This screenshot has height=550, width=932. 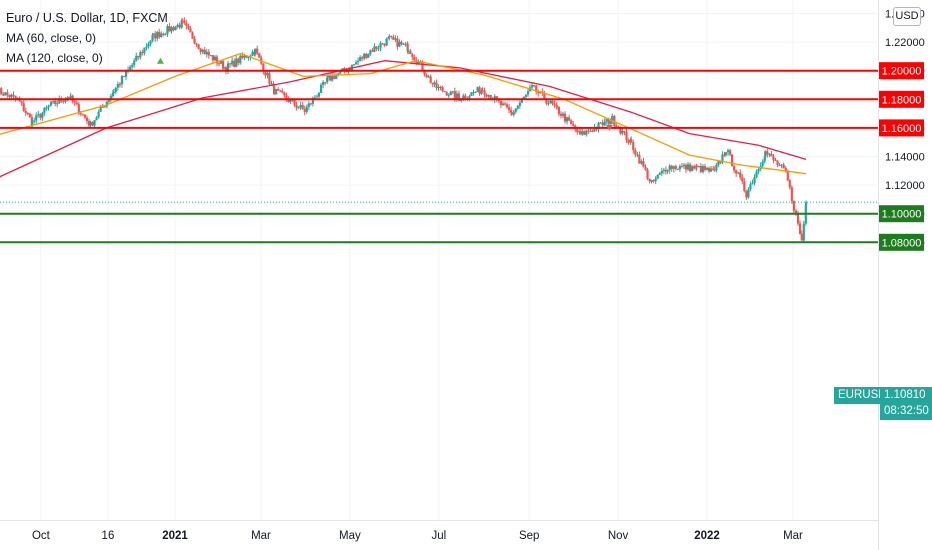 I want to click on legend-ma120: MA (120, close, 0), so click(x=54, y=58).